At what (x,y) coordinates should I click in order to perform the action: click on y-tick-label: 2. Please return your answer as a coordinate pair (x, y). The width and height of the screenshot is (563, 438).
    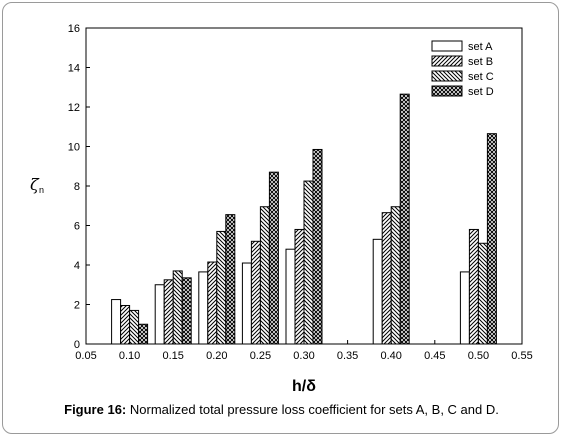
    Looking at the image, I should click on (77, 306).